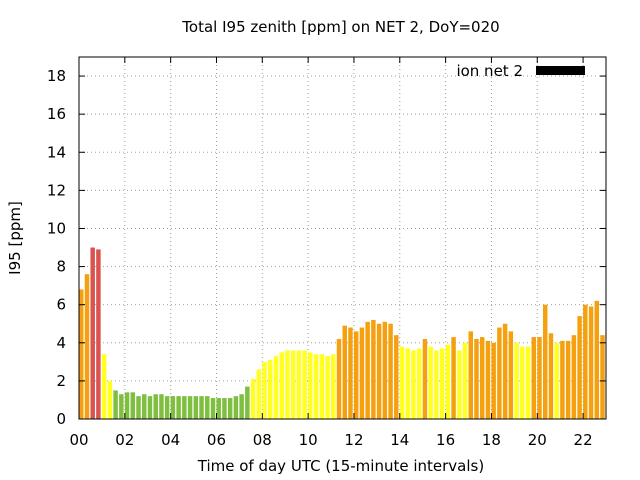 The image size is (640, 480). What do you see at coordinates (78, 440) in the screenshot?
I see `x-tick-label: 00` at bounding box center [78, 440].